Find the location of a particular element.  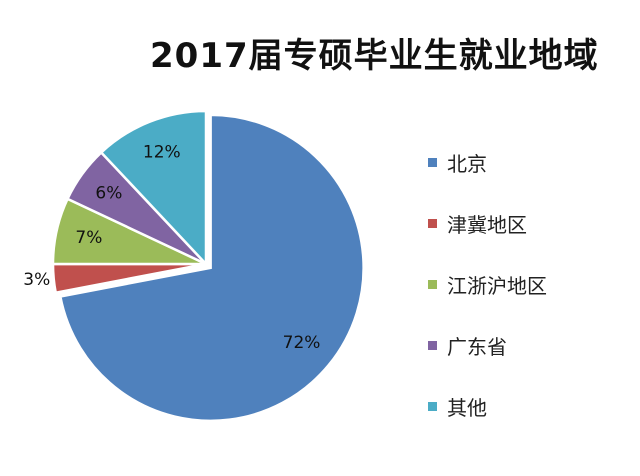

legend-swatch-jinji is located at coordinates (432, 223).